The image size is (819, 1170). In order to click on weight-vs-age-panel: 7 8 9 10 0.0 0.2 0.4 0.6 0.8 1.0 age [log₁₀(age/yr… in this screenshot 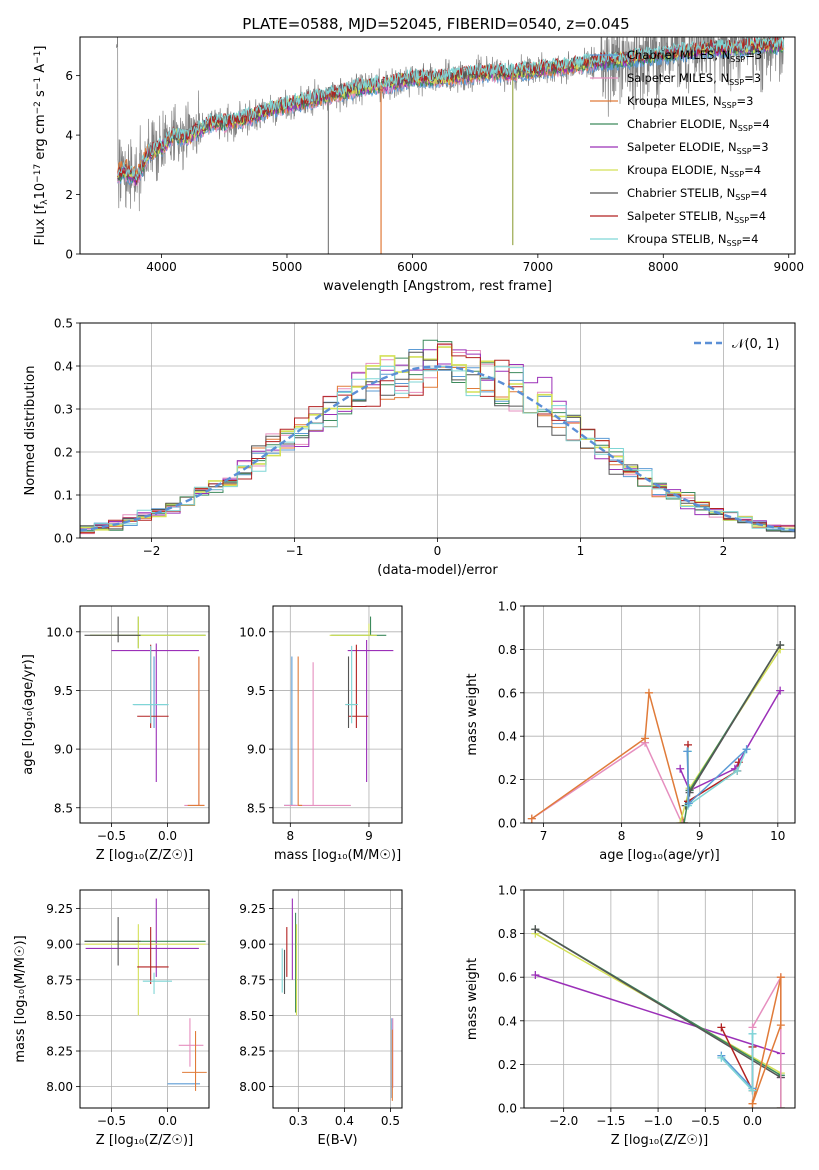, I will do `click(630, 731)`.